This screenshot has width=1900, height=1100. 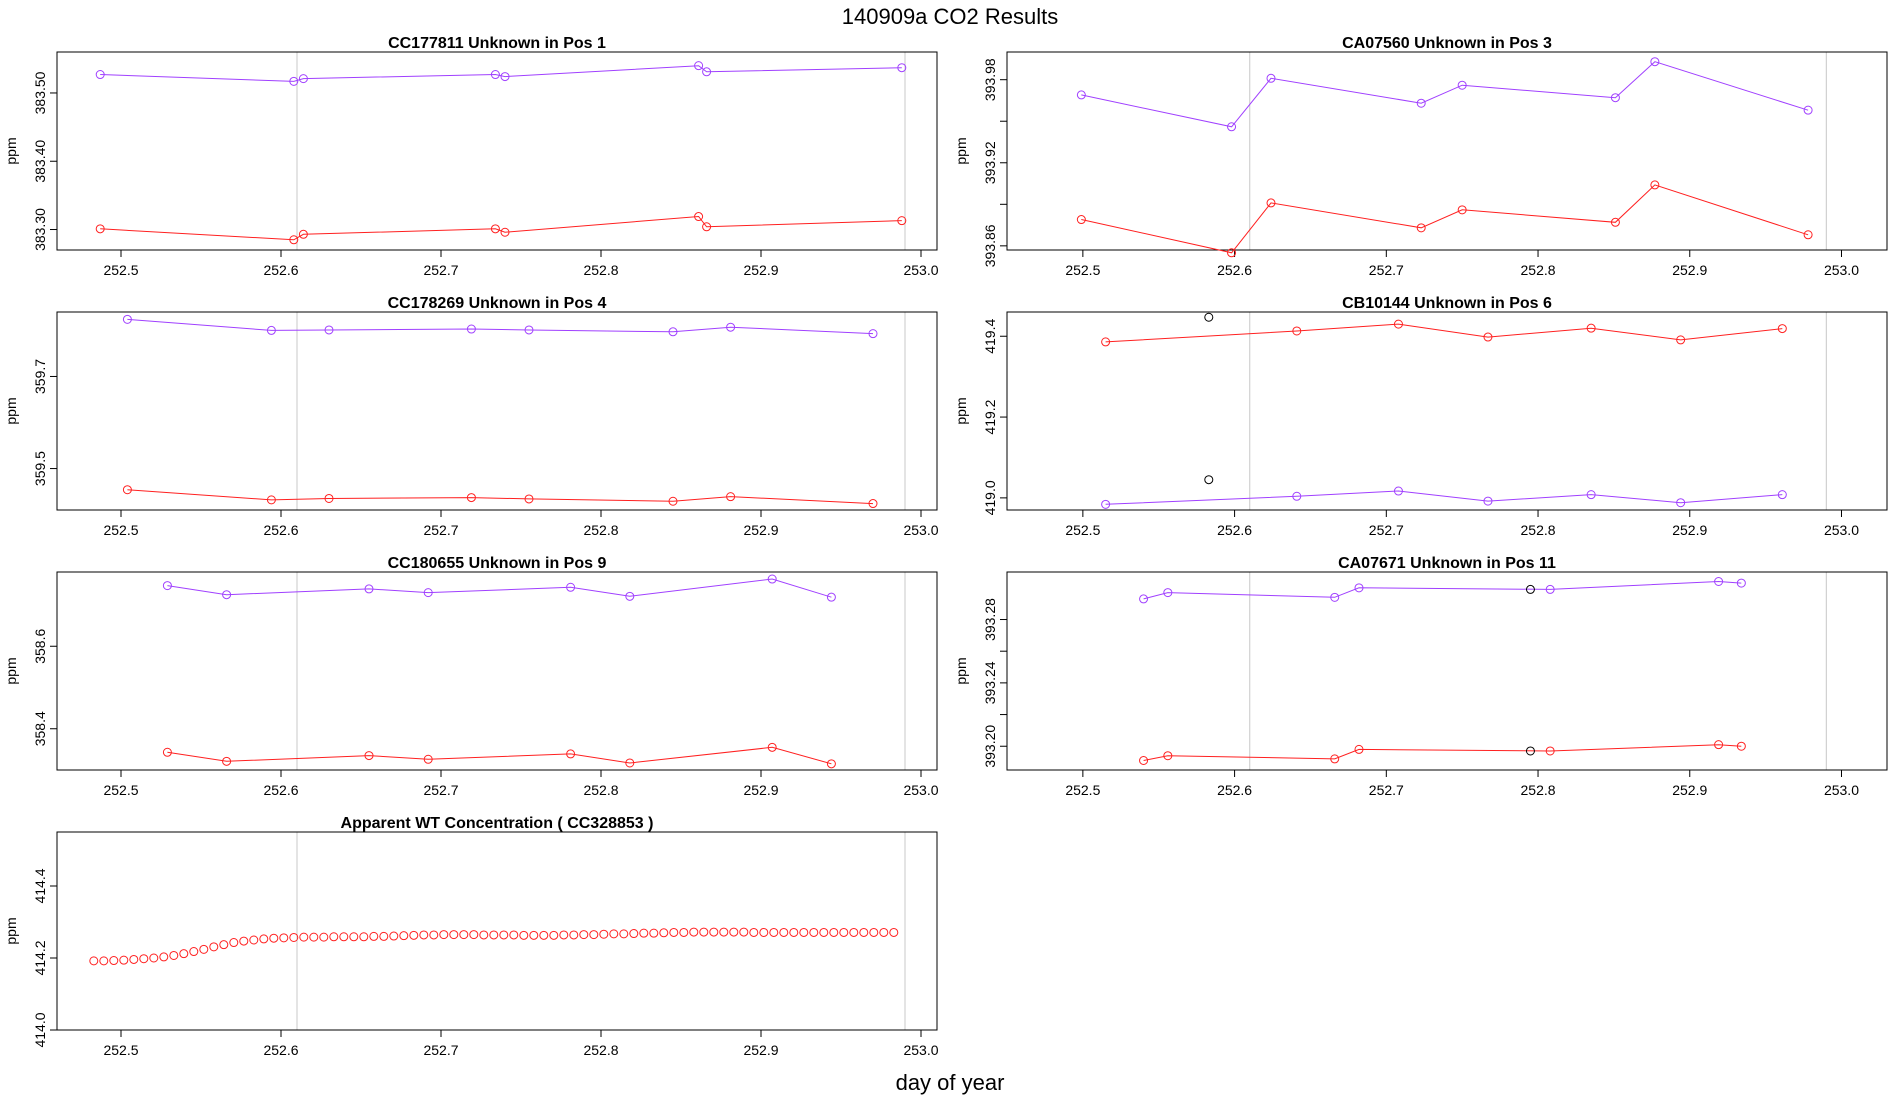 I want to click on y-tick-label: 419.4, so click(x=990, y=336).